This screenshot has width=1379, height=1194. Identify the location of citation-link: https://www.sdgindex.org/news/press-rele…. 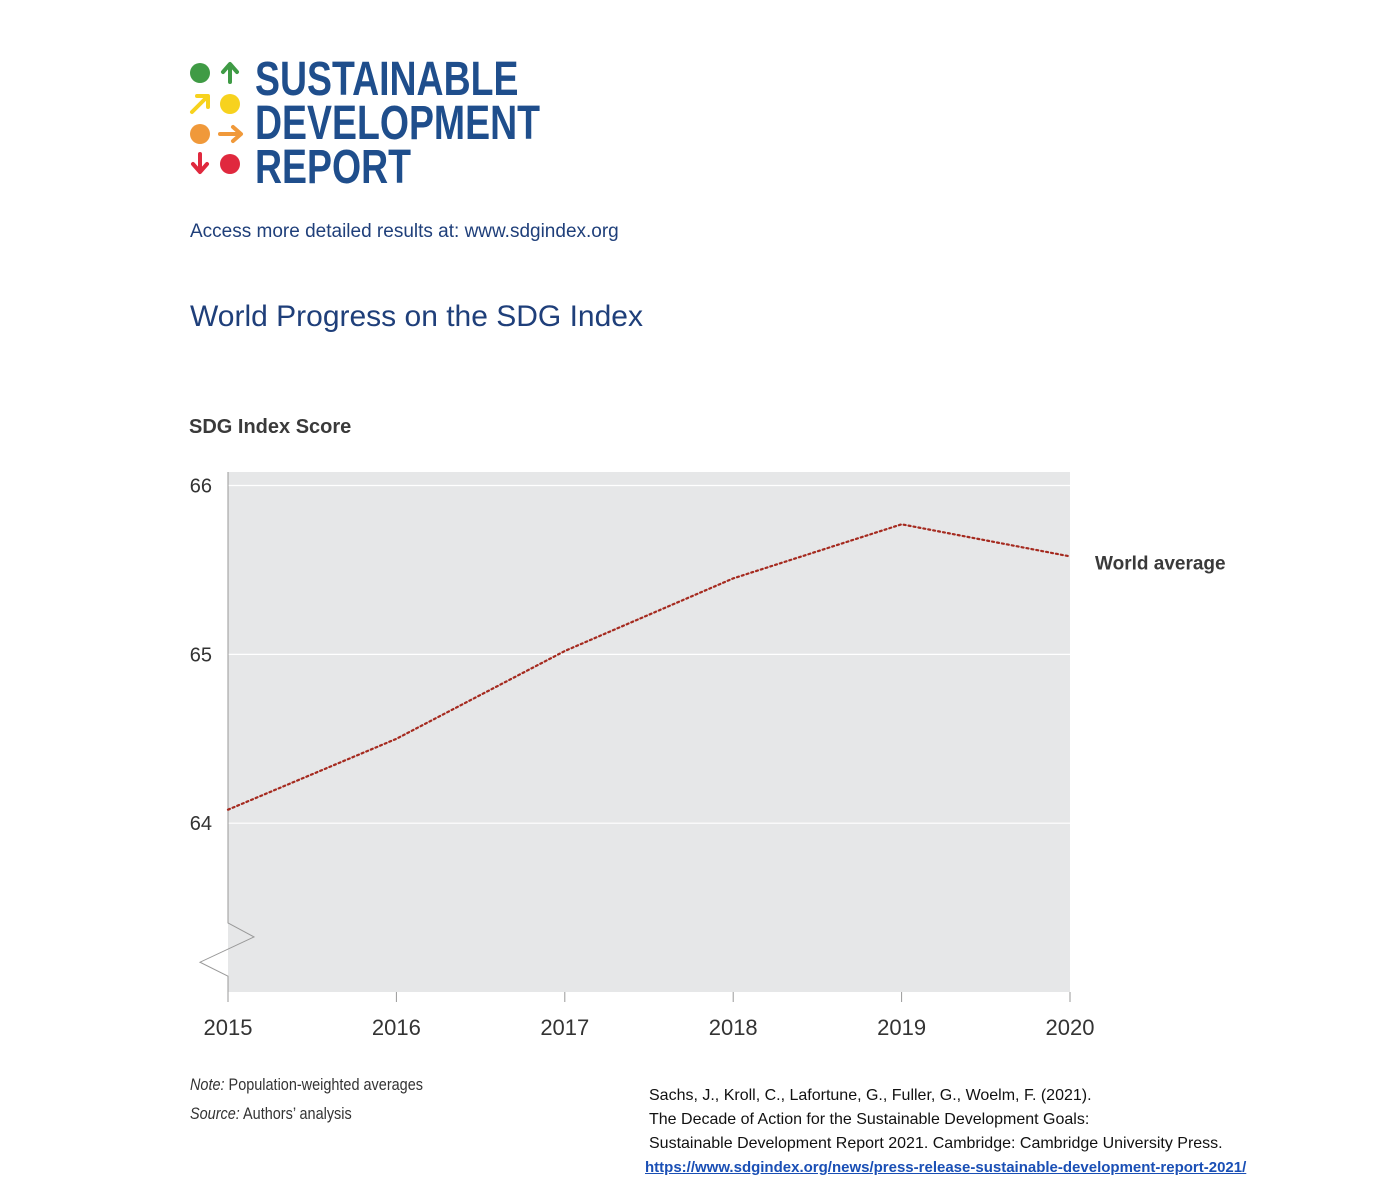
(946, 1167).